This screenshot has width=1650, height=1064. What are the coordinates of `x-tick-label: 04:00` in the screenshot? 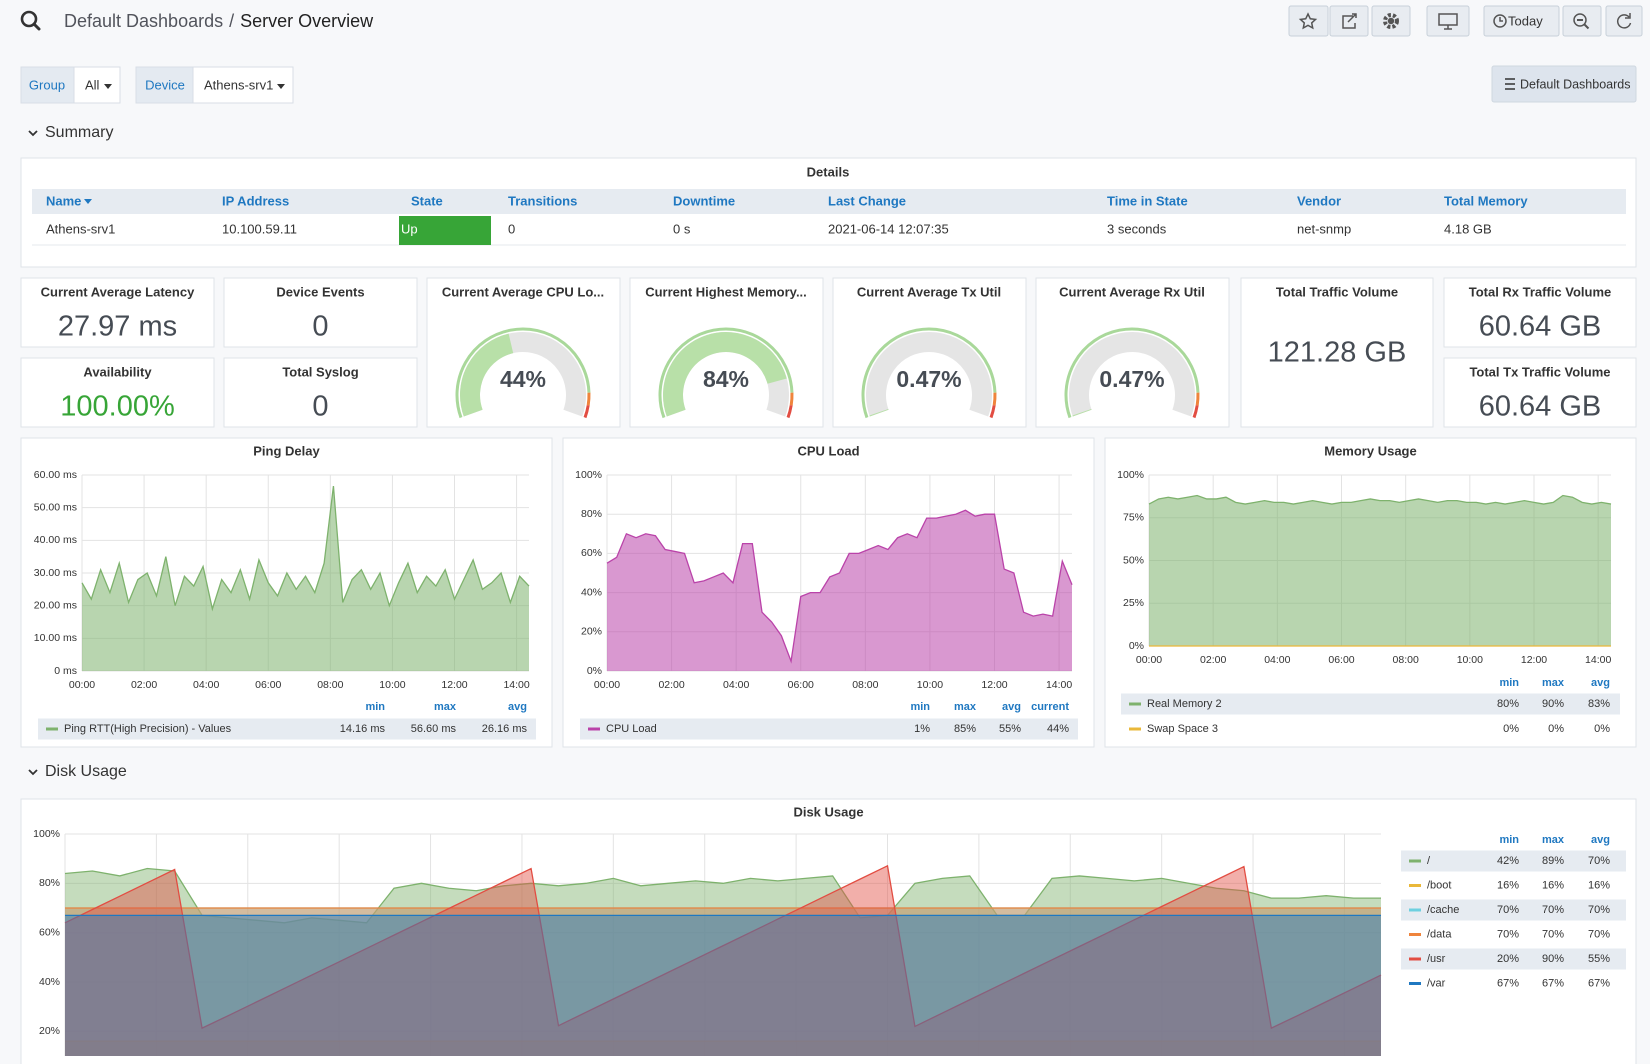 It's located at (1277, 660).